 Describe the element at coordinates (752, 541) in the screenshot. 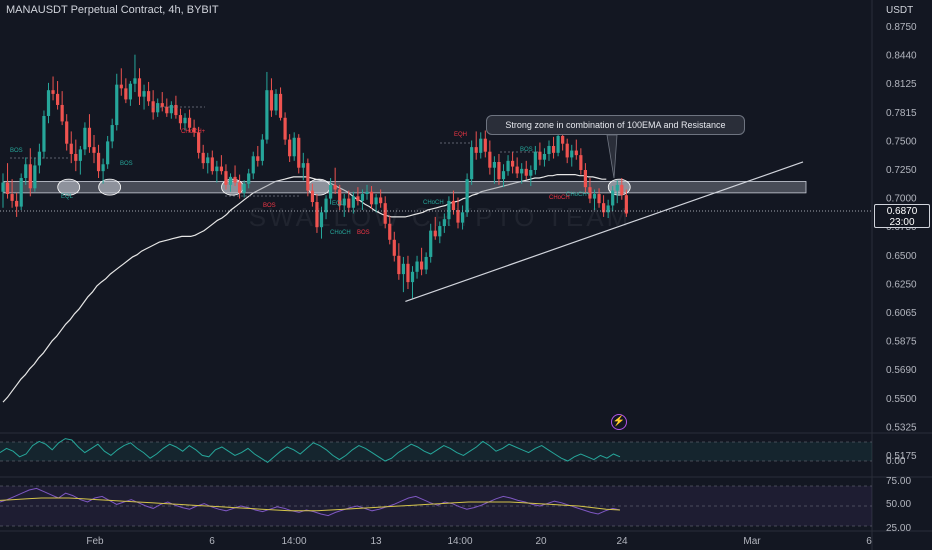

I see `x-tick-label: Mar` at that location.